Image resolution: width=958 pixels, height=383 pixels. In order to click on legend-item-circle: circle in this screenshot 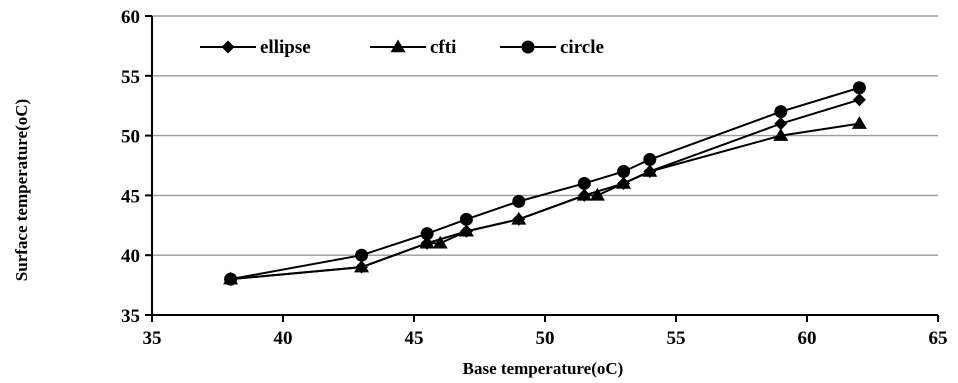, I will do `click(552, 47)`.